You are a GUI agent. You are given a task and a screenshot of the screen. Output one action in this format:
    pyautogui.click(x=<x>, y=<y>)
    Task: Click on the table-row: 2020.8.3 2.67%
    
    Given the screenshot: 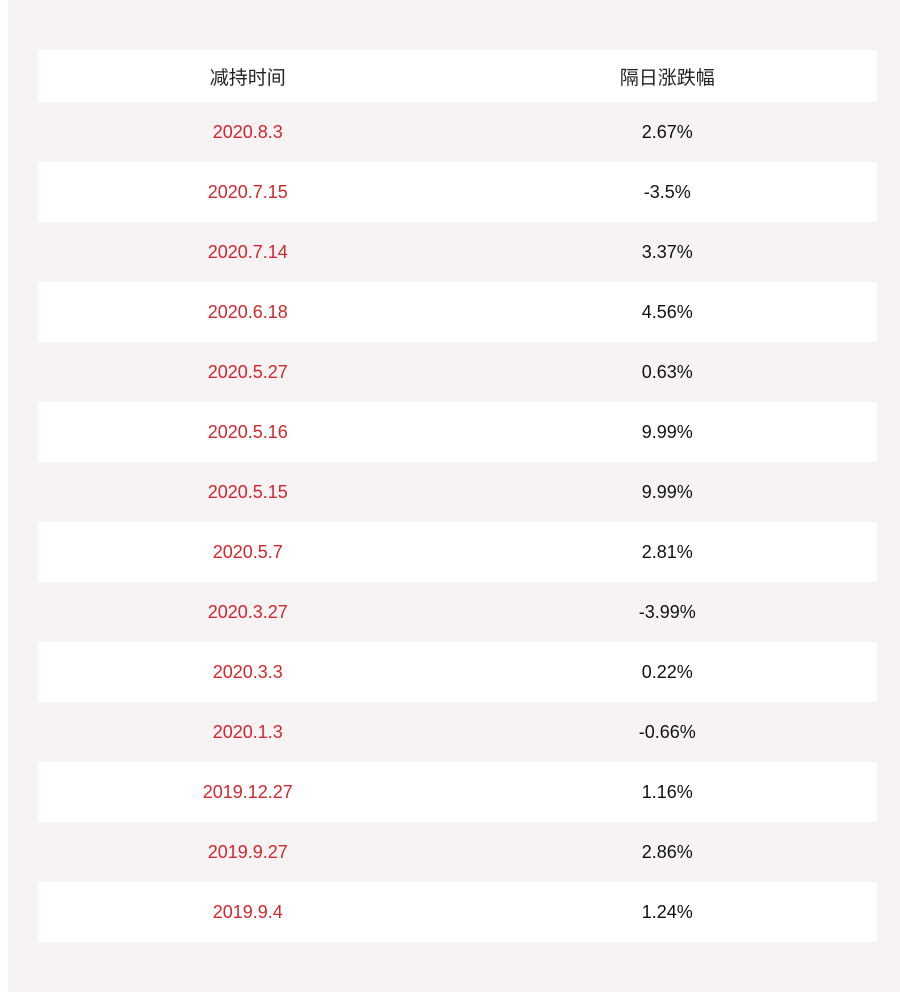 What is the action you would take?
    pyautogui.click(x=457, y=132)
    